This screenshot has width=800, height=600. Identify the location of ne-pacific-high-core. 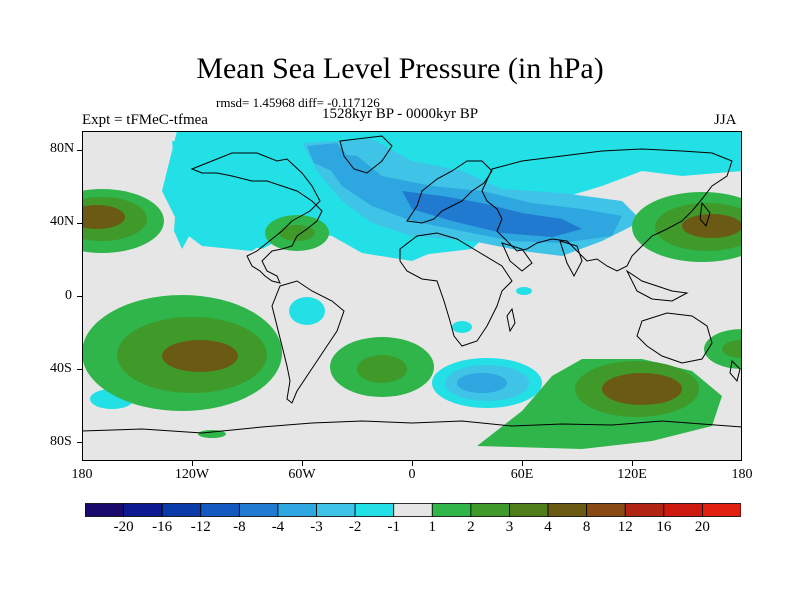
(103, 217).